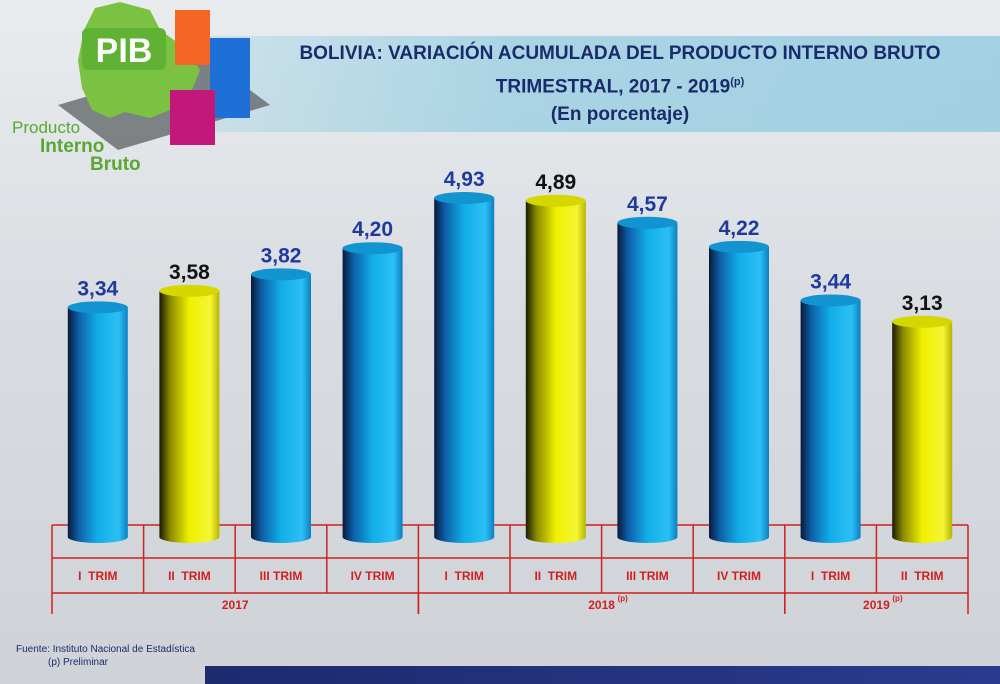 This screenshot has width=1000, height=684. What do you see at coordinates (830, 281) in the screenshot?
I see `data-label: 3,44` at bounding box center [830, 281].